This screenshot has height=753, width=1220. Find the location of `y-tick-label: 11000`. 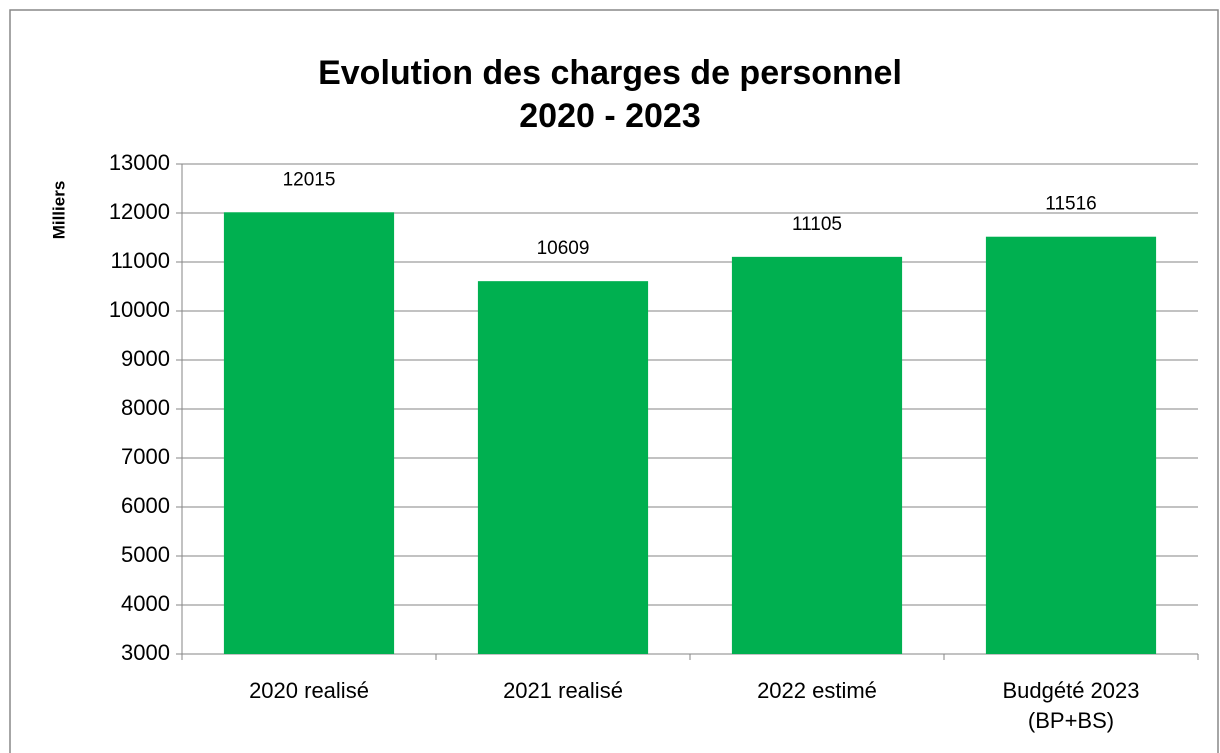

y-tick-label: 11000 is located at coordinates (140, 260).